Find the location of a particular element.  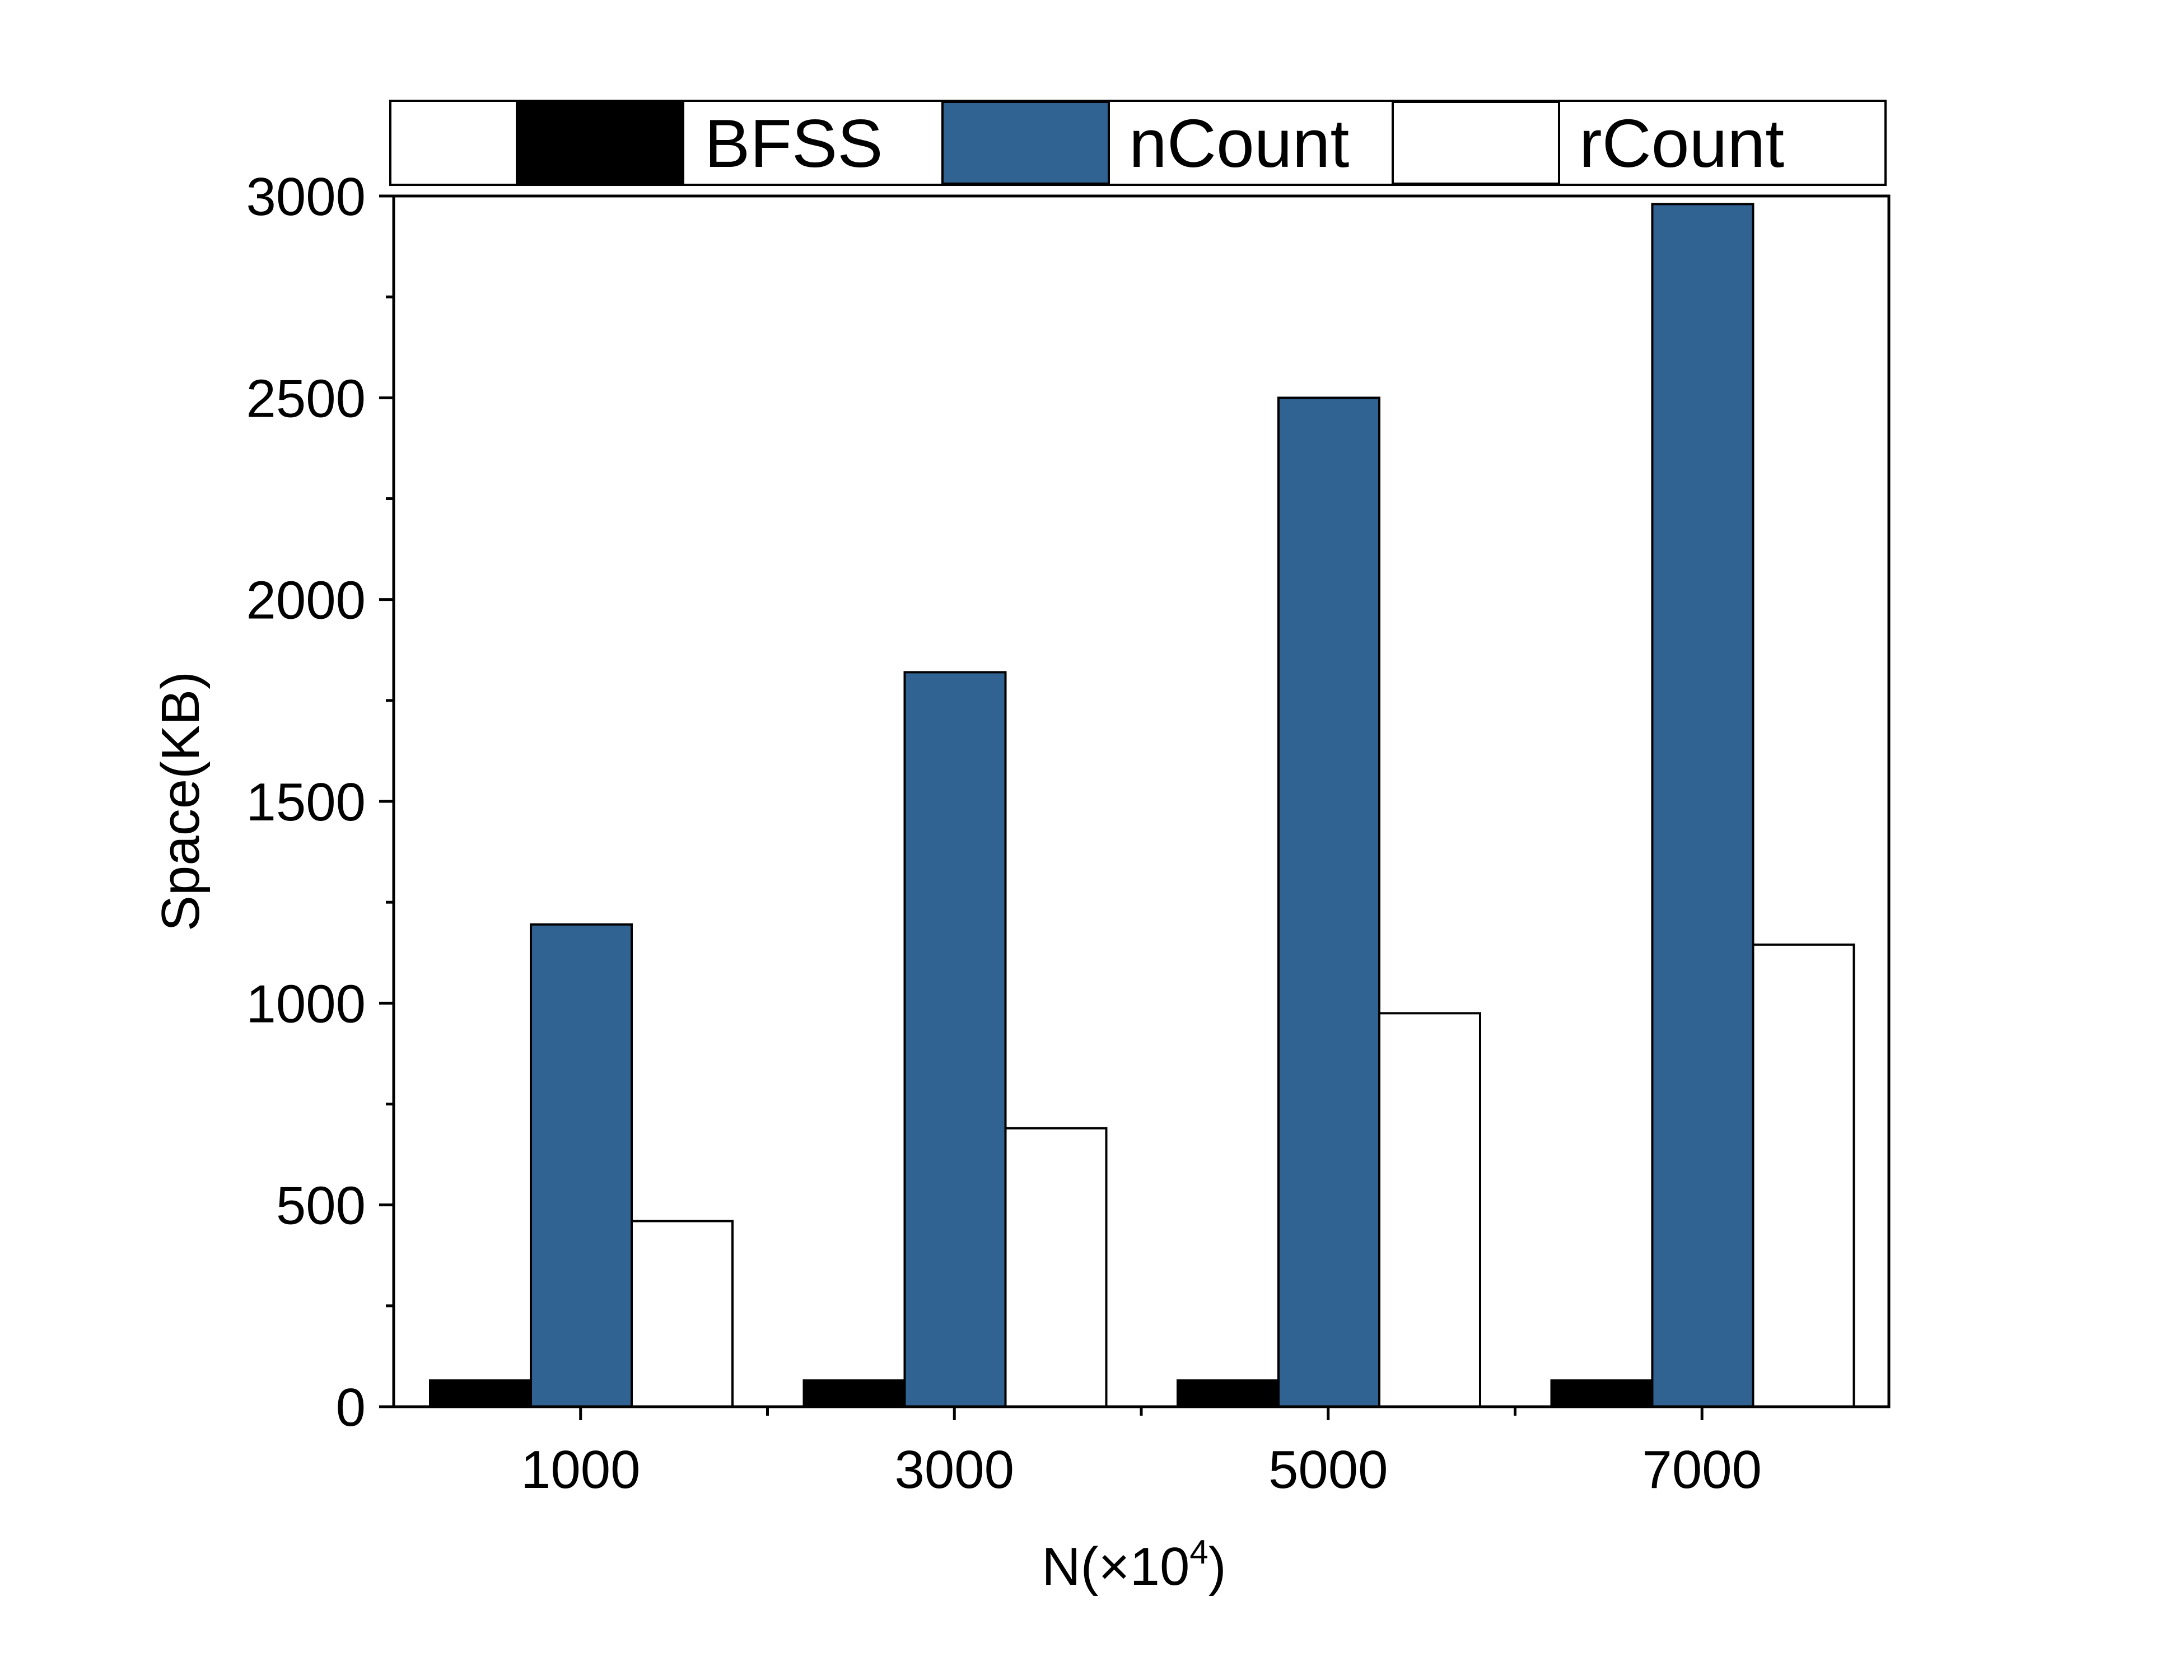

legend-swatch-bfss is located at coordinates (600, 143).